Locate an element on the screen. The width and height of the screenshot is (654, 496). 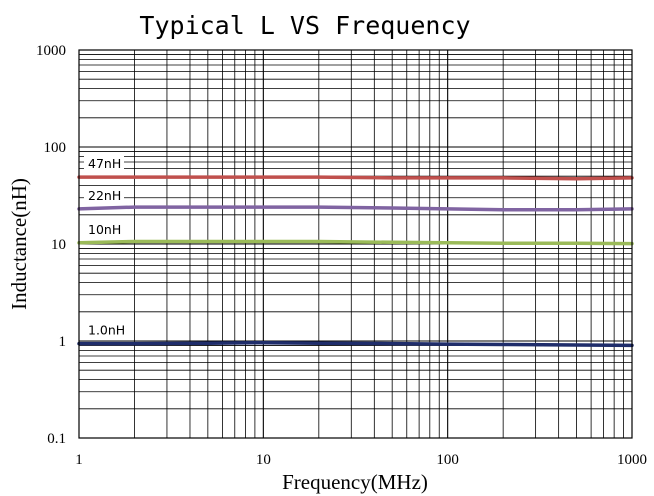
x-tick-label: 10 is located at coordinates (263, 460).